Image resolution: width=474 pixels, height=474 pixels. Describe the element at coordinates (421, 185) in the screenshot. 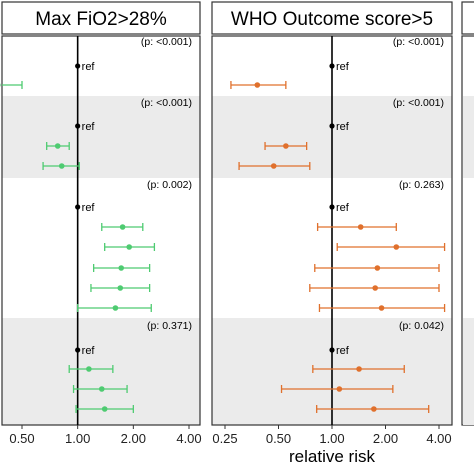

I see `p-value-label: (p: 0.263)` at that location.